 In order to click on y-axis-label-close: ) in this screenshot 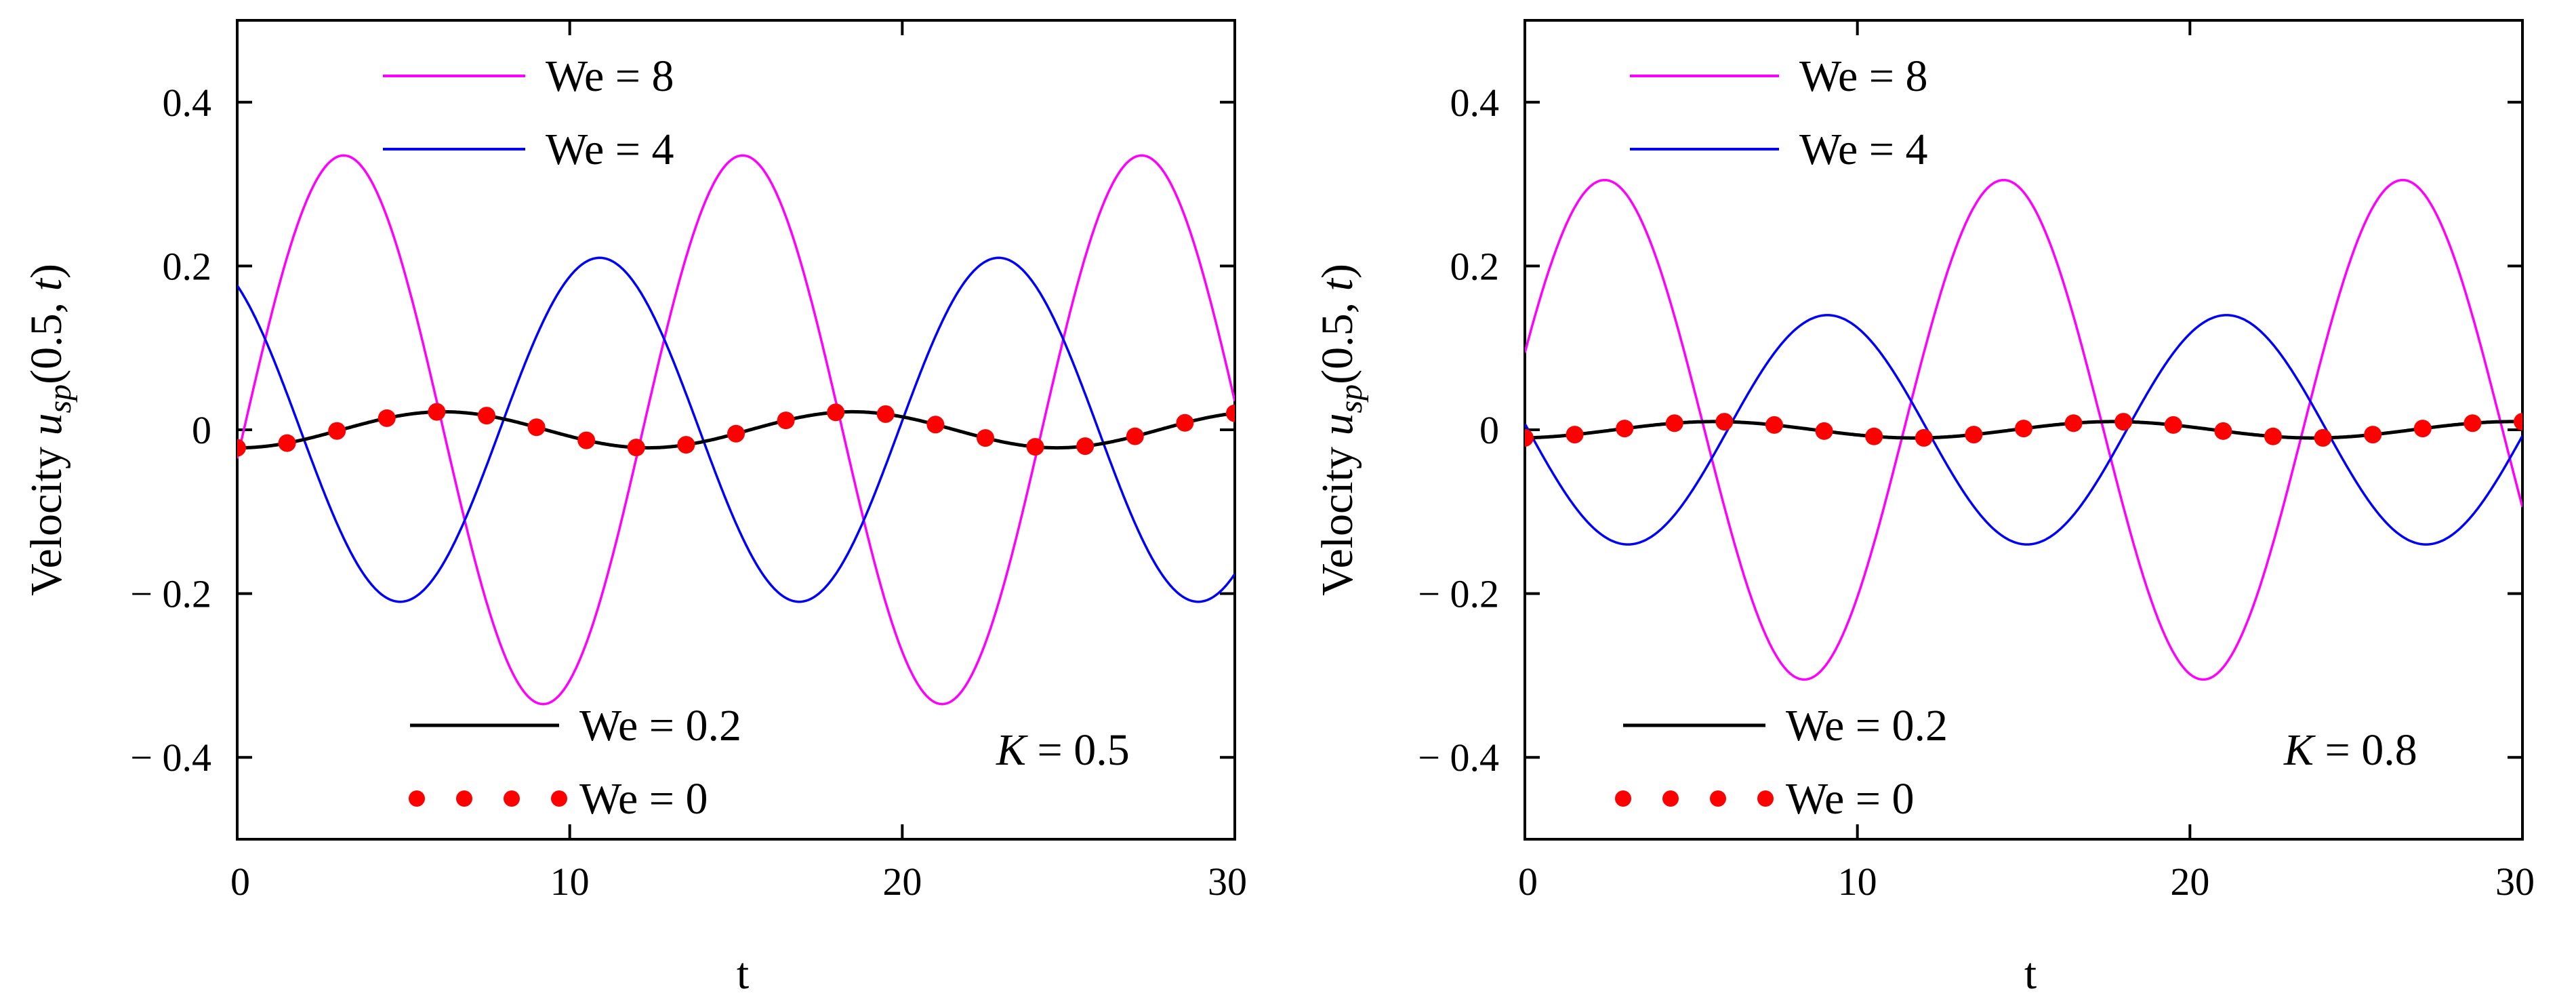, I will do `click(47, 271)`.